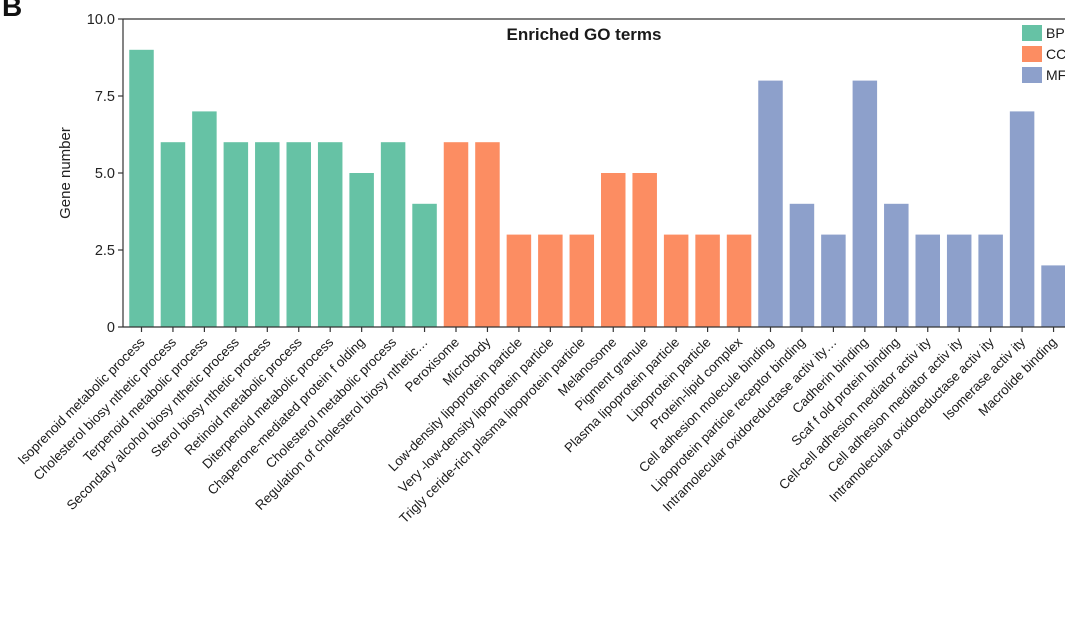  Describe the element at coordinates (65, 173) in the screenshot. I see `y-axis-label: Gene number` at that location.